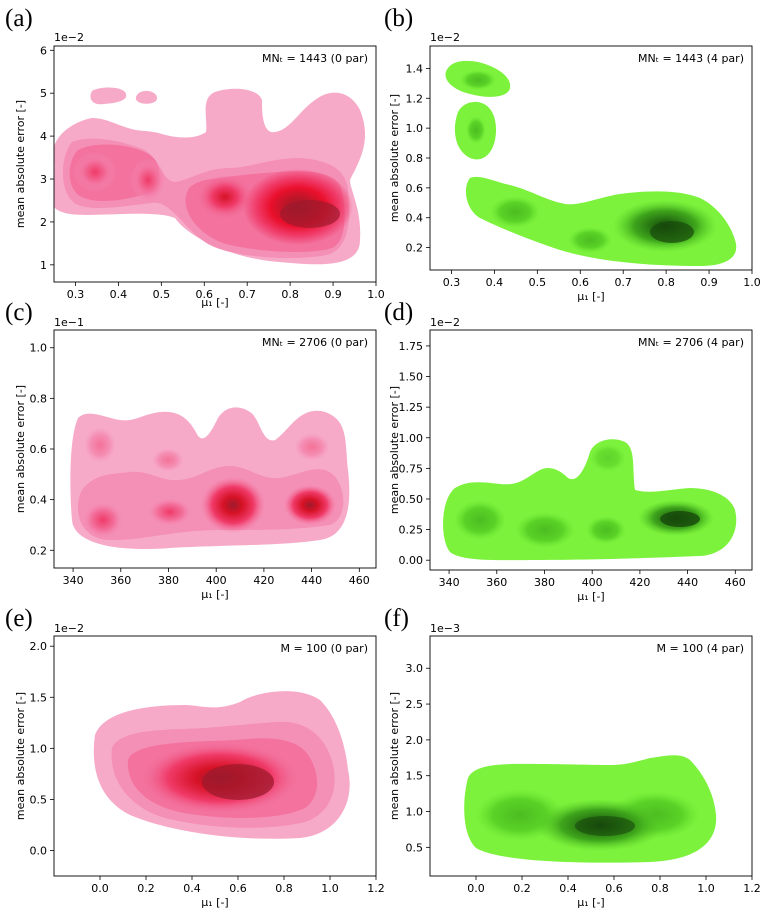 The image size is (763, 913). Describe the element at coordinates (608, 458) in the screenshot. I see `panel-d-peak-upper` at that location.